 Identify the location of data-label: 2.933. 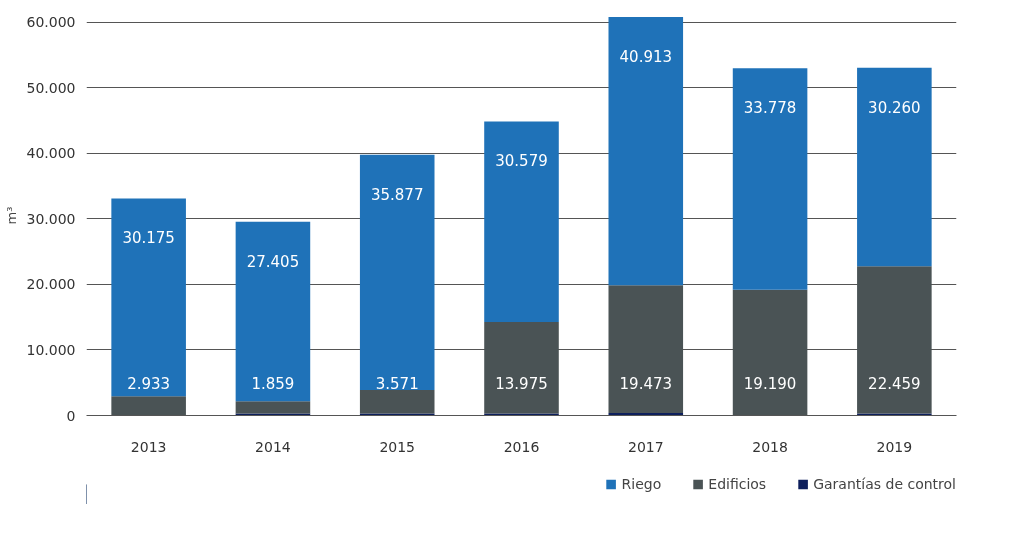
(149, 384).